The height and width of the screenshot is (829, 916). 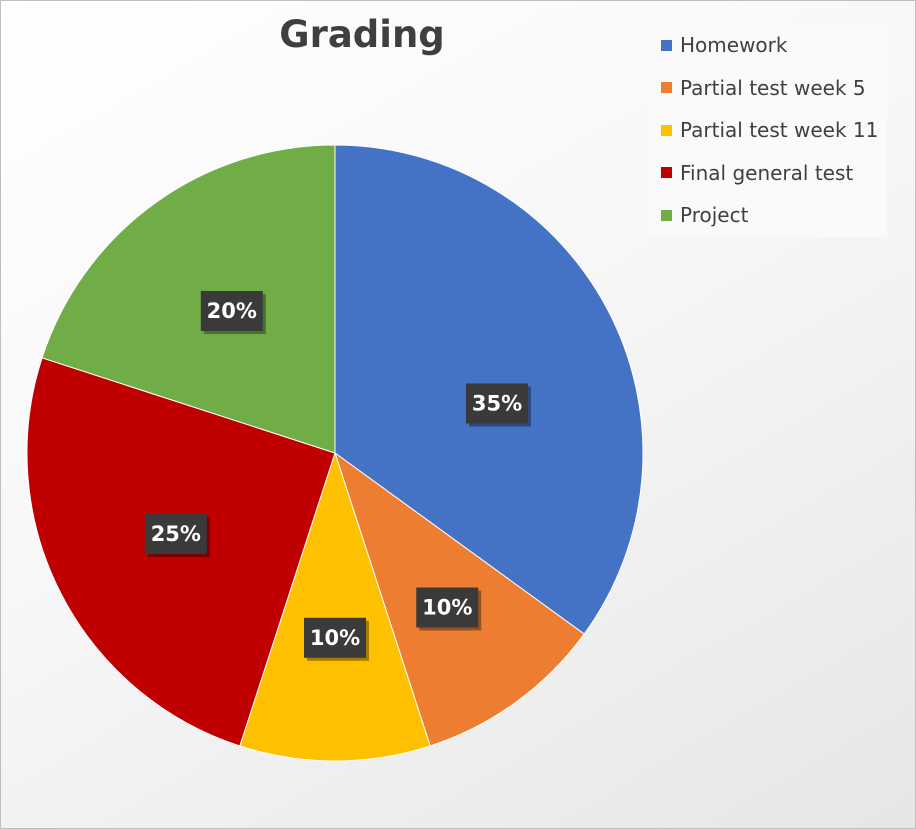 I want to click on legend-label: Final general test, so click(x=767, y=172).